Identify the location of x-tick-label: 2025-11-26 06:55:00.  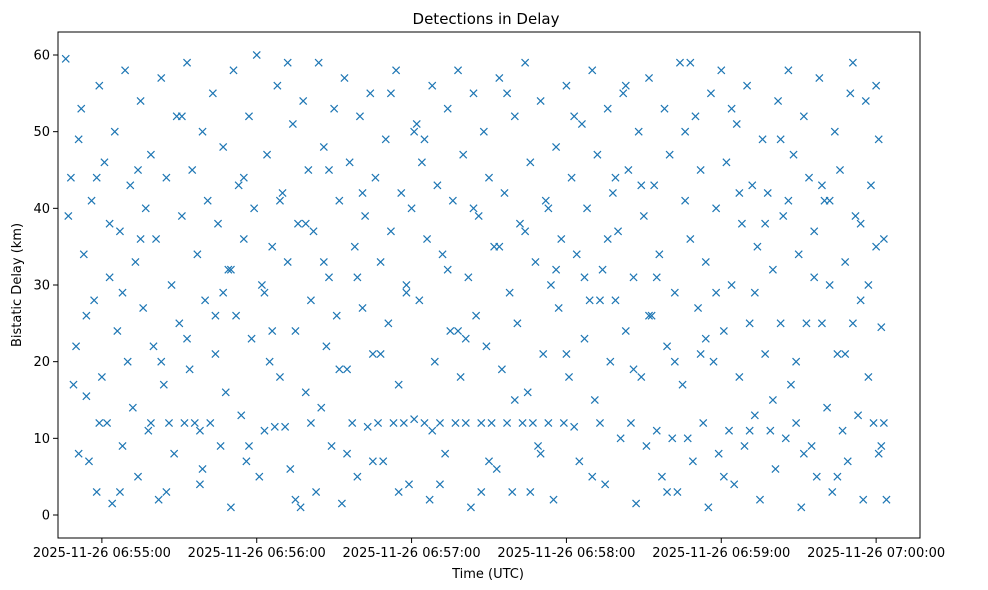
(102, 553).